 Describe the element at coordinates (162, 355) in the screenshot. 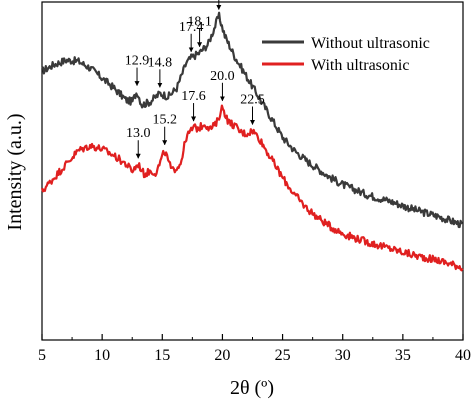

I see `x-tick-label-15: 15` at that location.